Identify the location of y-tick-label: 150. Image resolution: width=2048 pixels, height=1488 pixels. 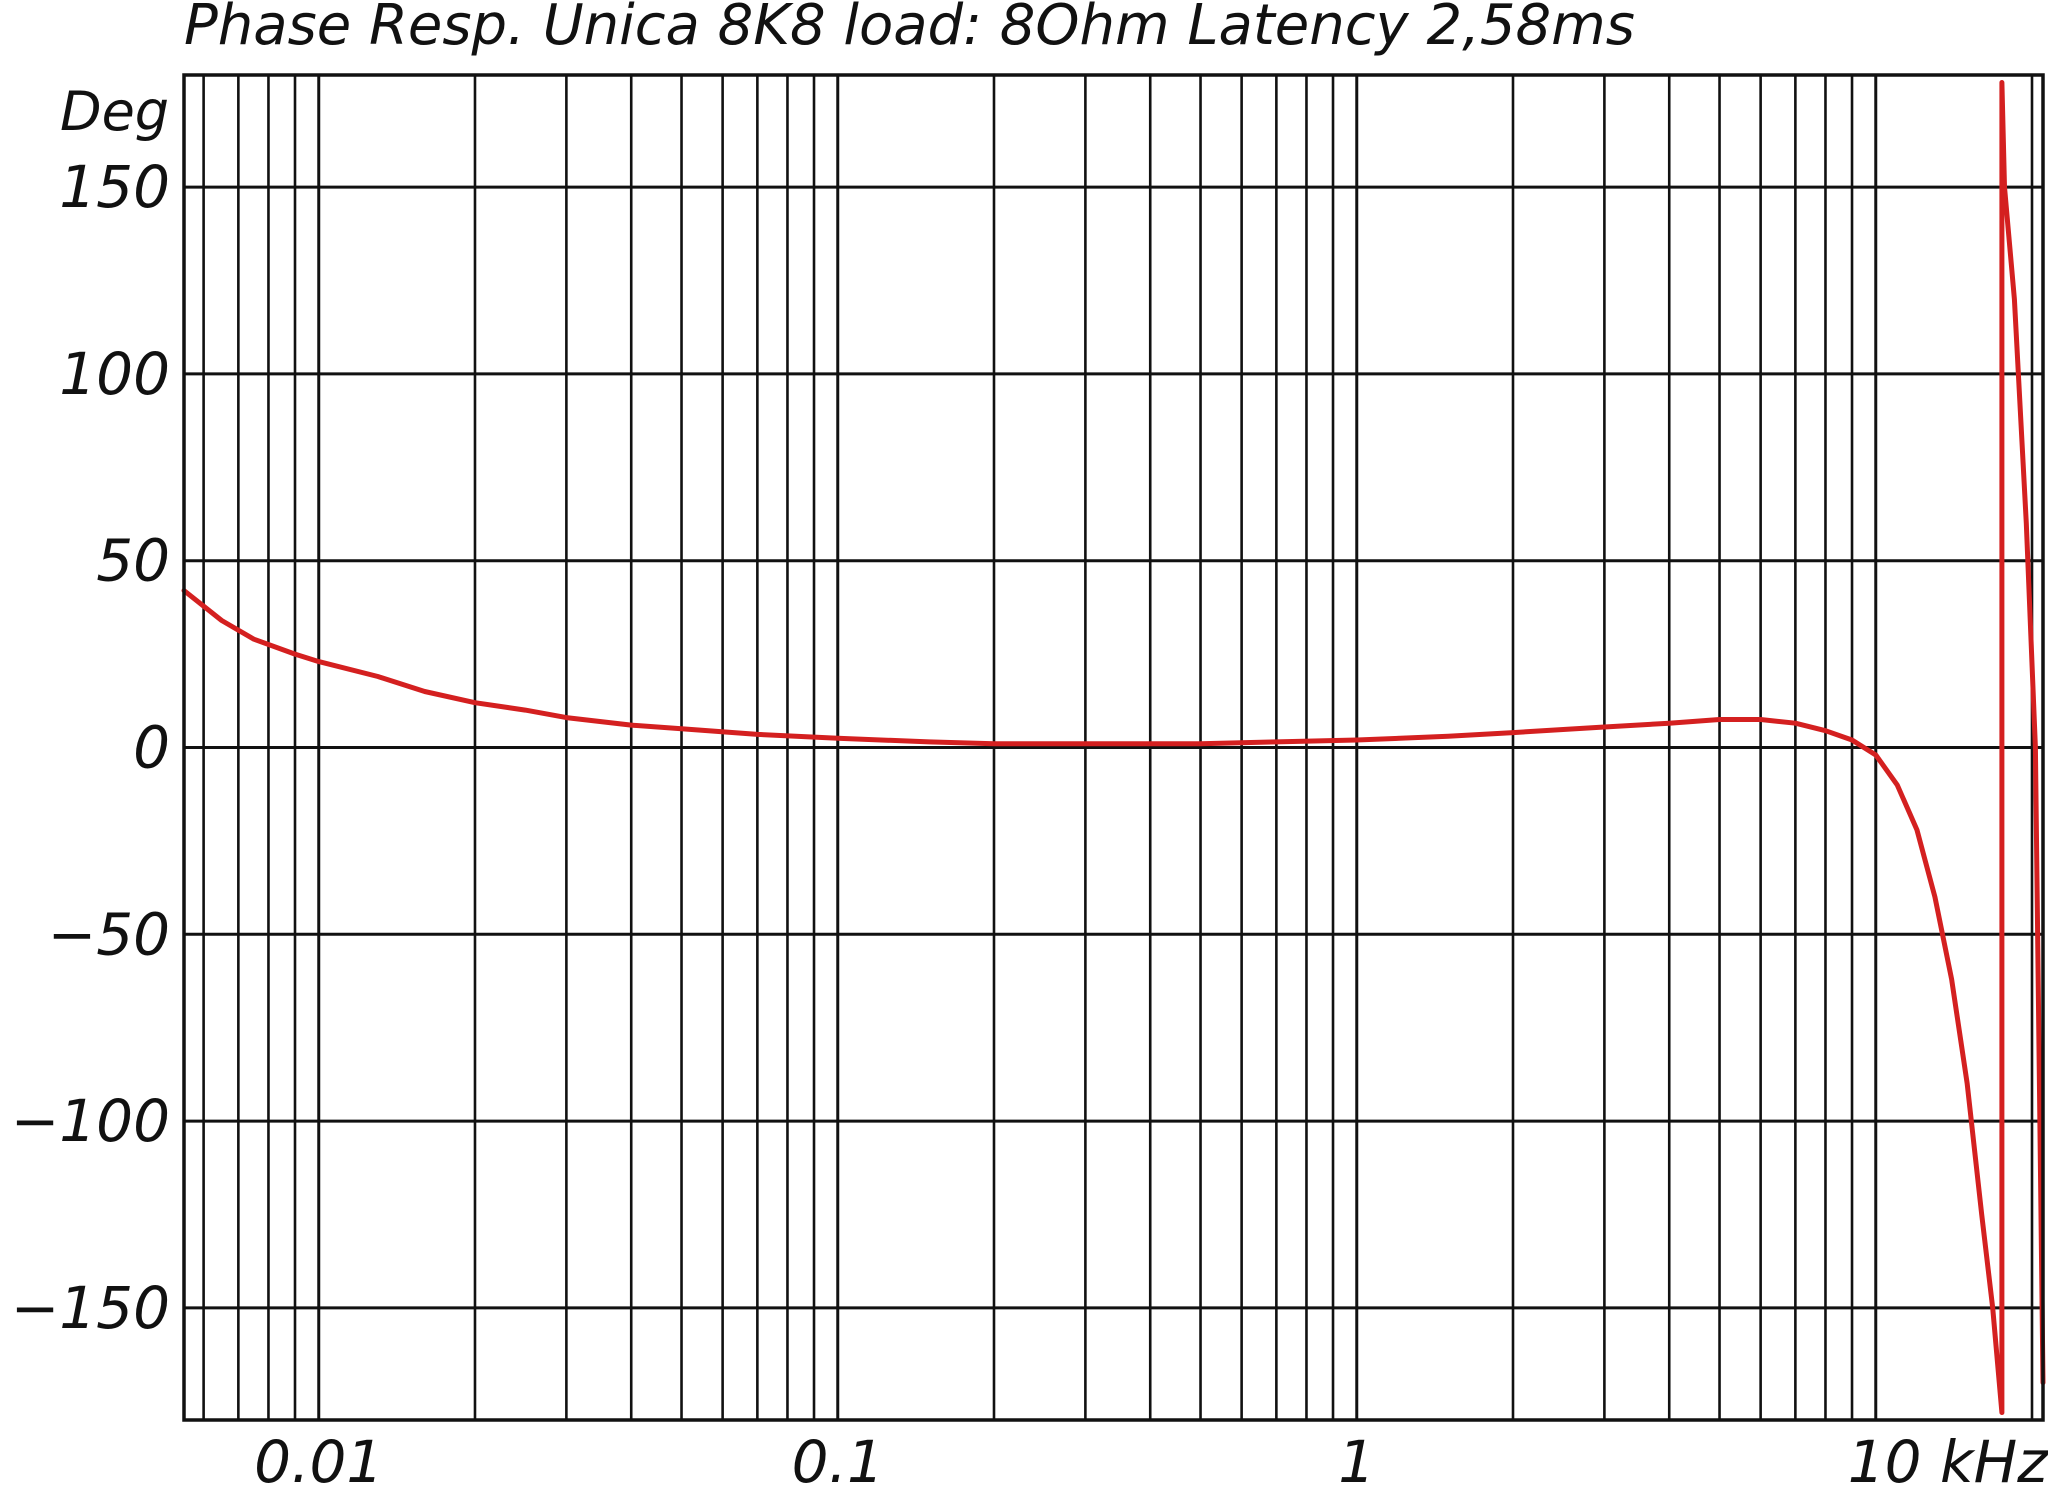
(114, 187).